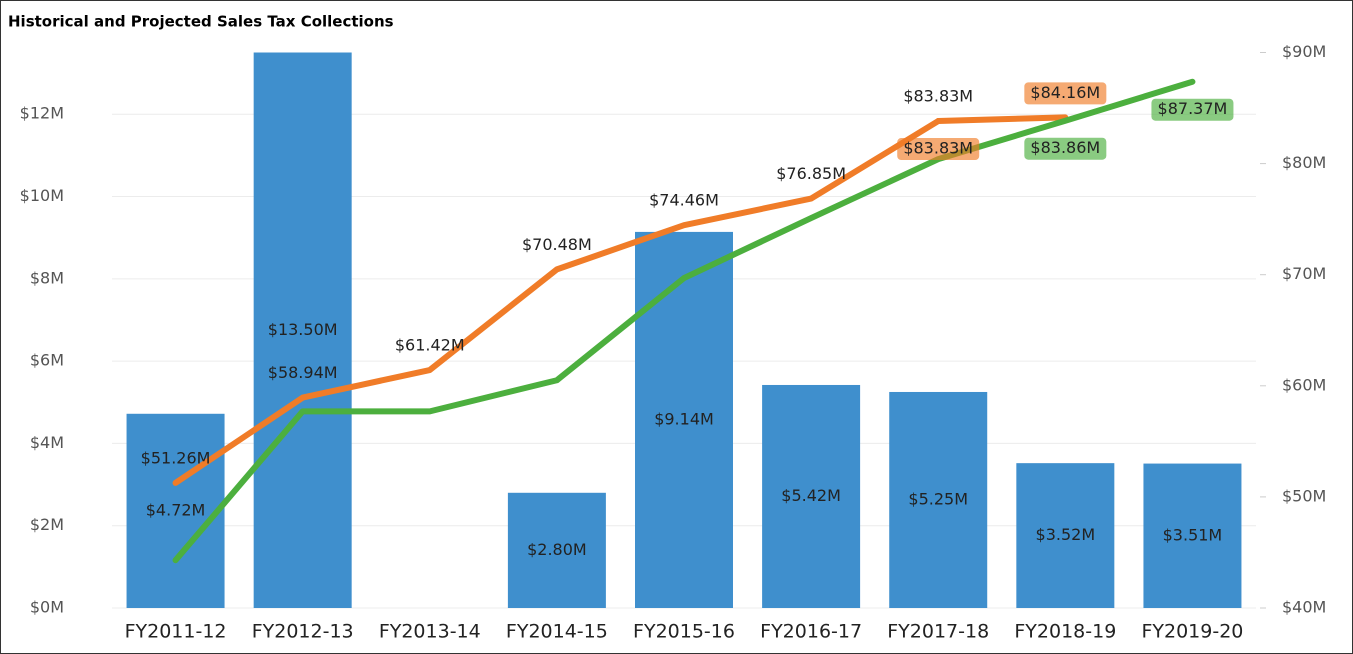  I want to click on bar-label: $3.51M, so click(1193, 534).